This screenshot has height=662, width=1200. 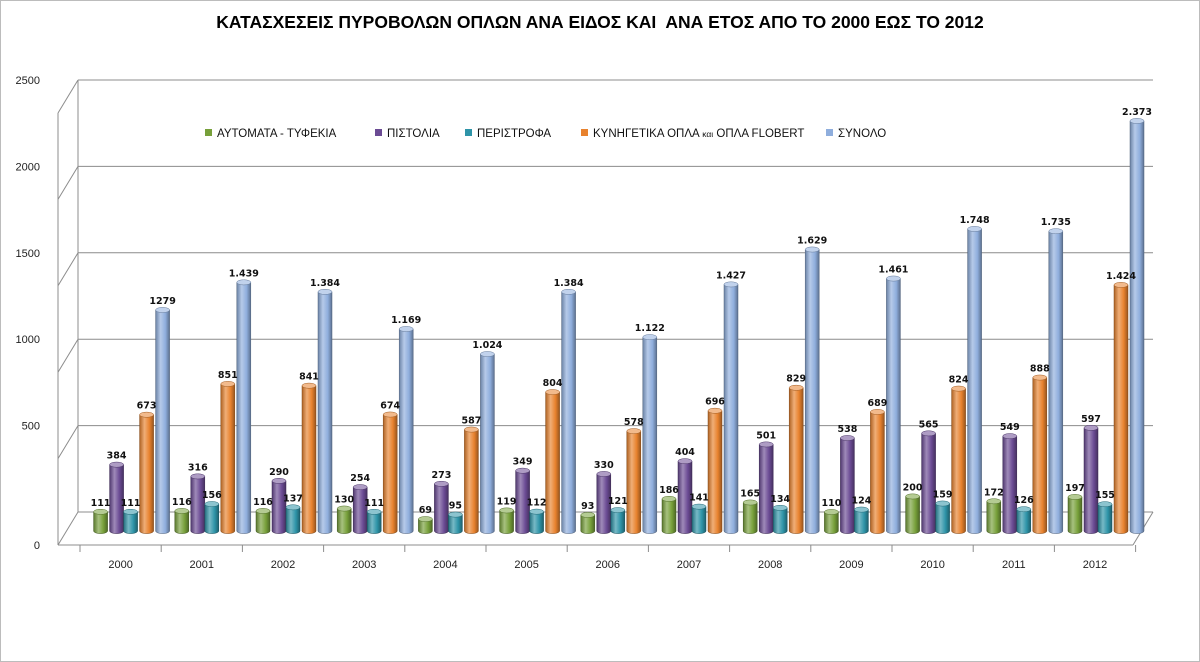 I want to click on data-label: 119, so click(x=507, y=501).